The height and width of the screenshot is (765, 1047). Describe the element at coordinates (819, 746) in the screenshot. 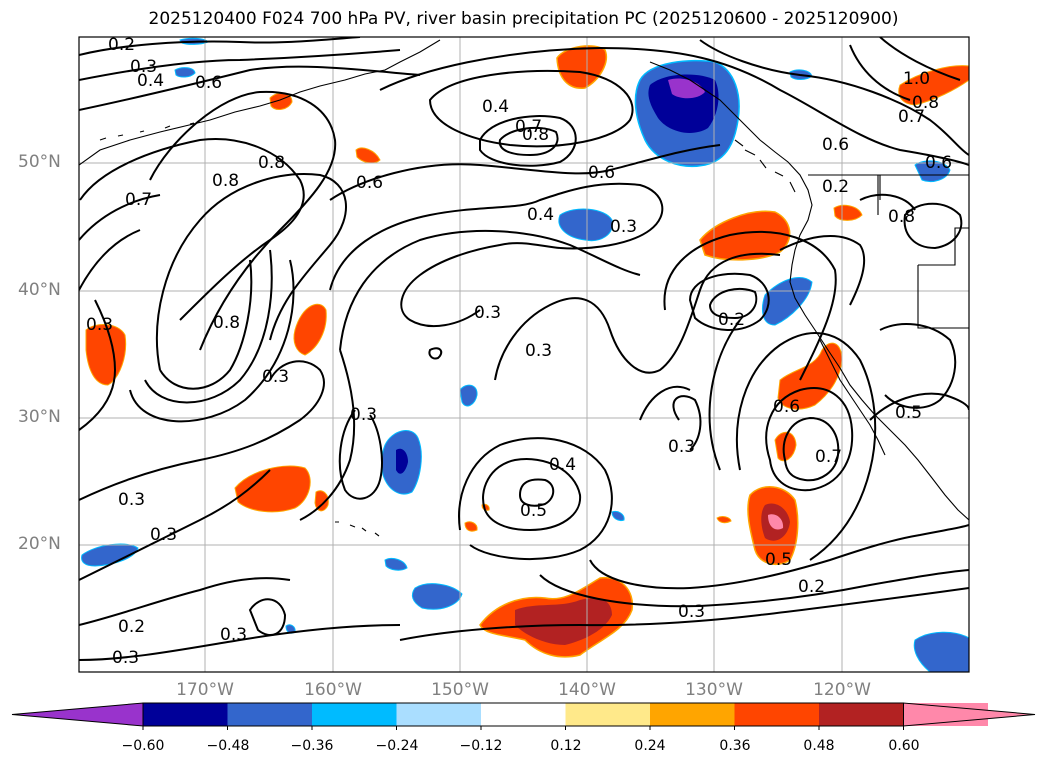

I see `colorbar-tick-label: 0.48` at that location.